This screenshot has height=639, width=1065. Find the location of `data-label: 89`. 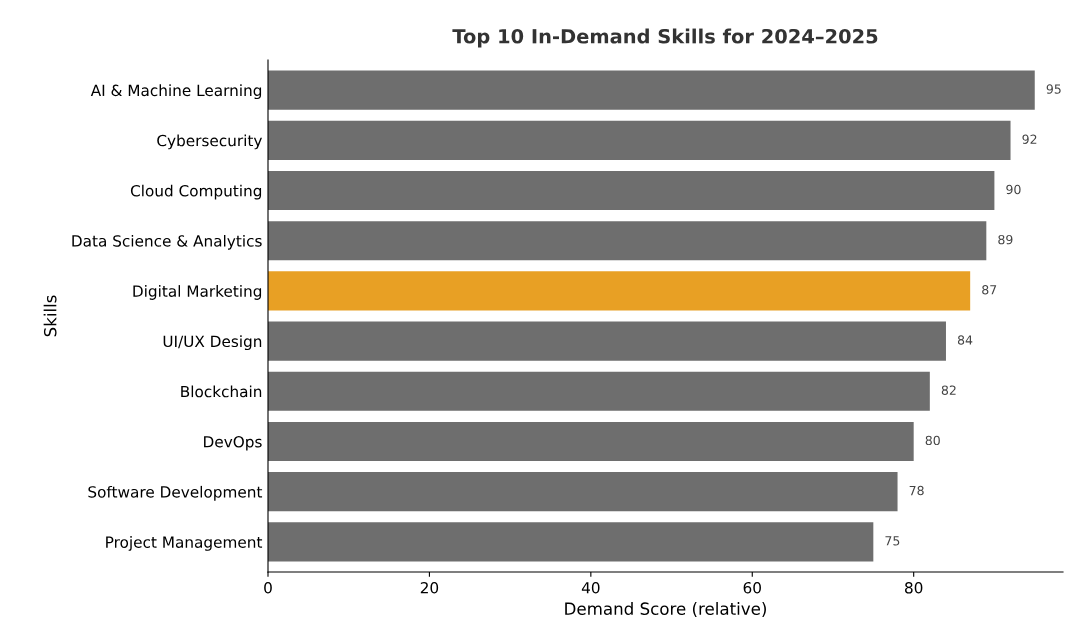

data-label: 89 is located at coordinates (1005, 239).